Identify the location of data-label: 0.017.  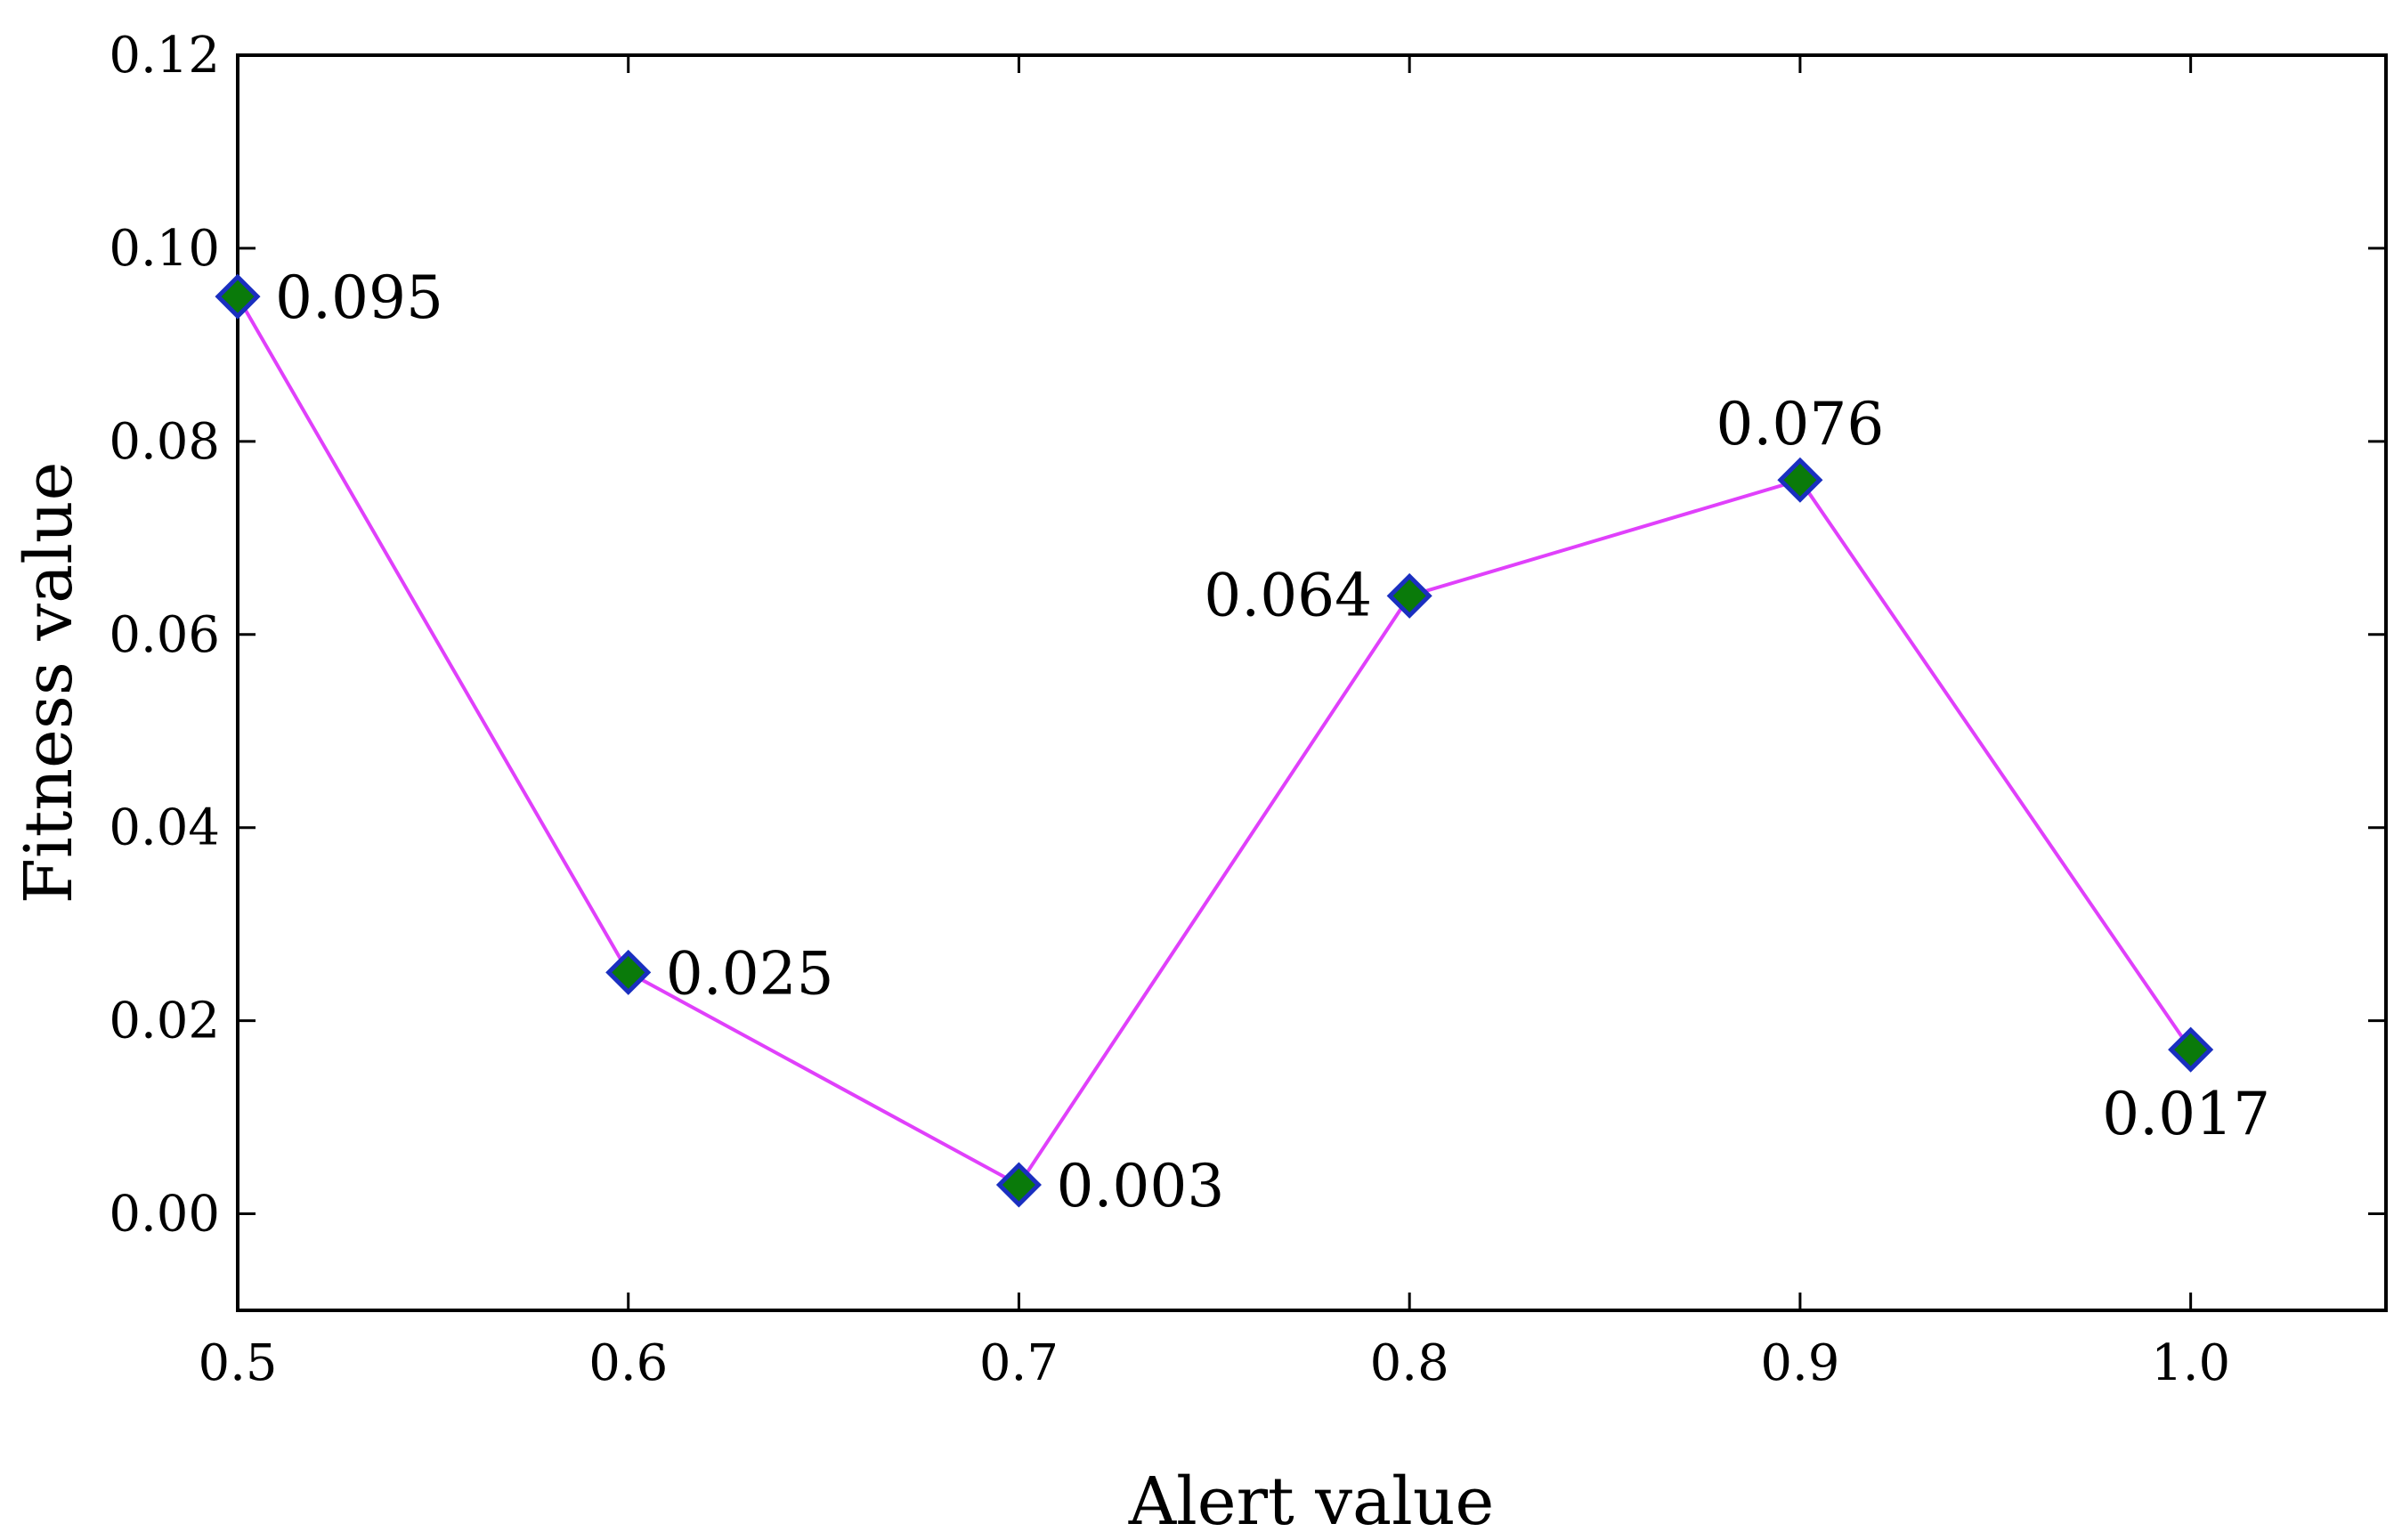
(2186, 1114).